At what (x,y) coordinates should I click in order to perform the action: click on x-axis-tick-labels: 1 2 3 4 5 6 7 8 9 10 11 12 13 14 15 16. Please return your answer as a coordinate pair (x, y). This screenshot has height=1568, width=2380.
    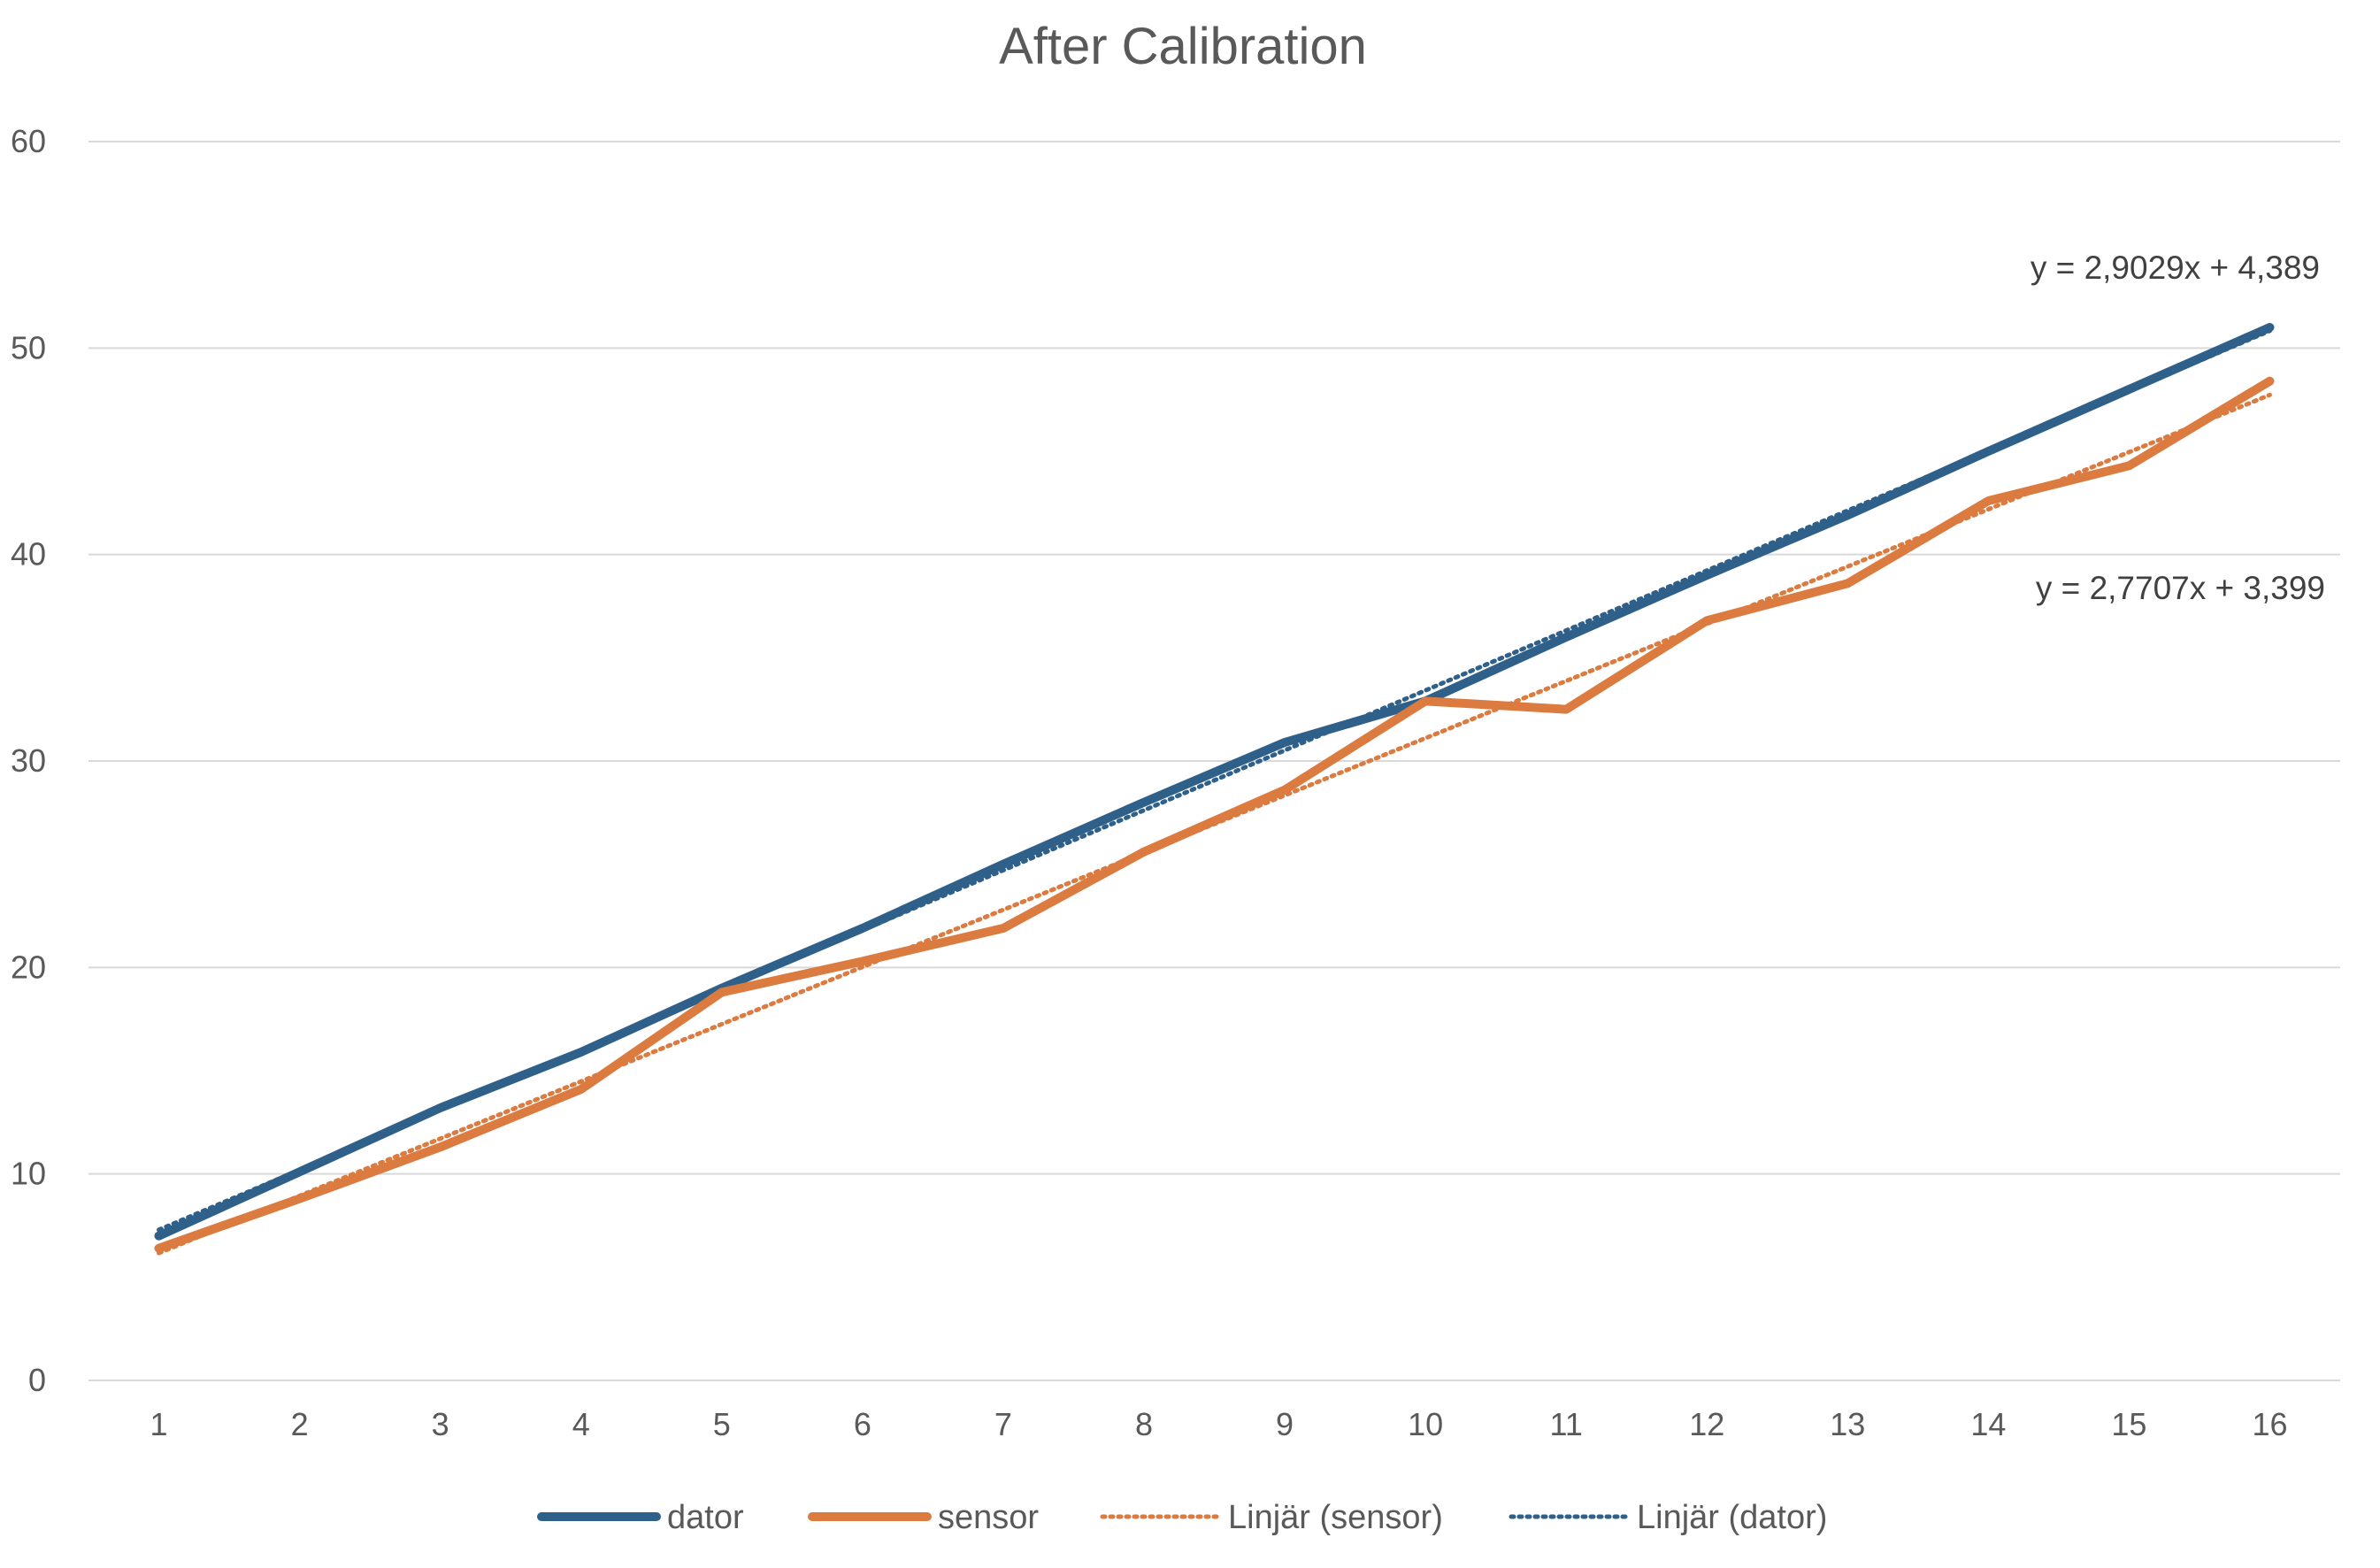
    Looking at the image, I should click on (1219, 1424).